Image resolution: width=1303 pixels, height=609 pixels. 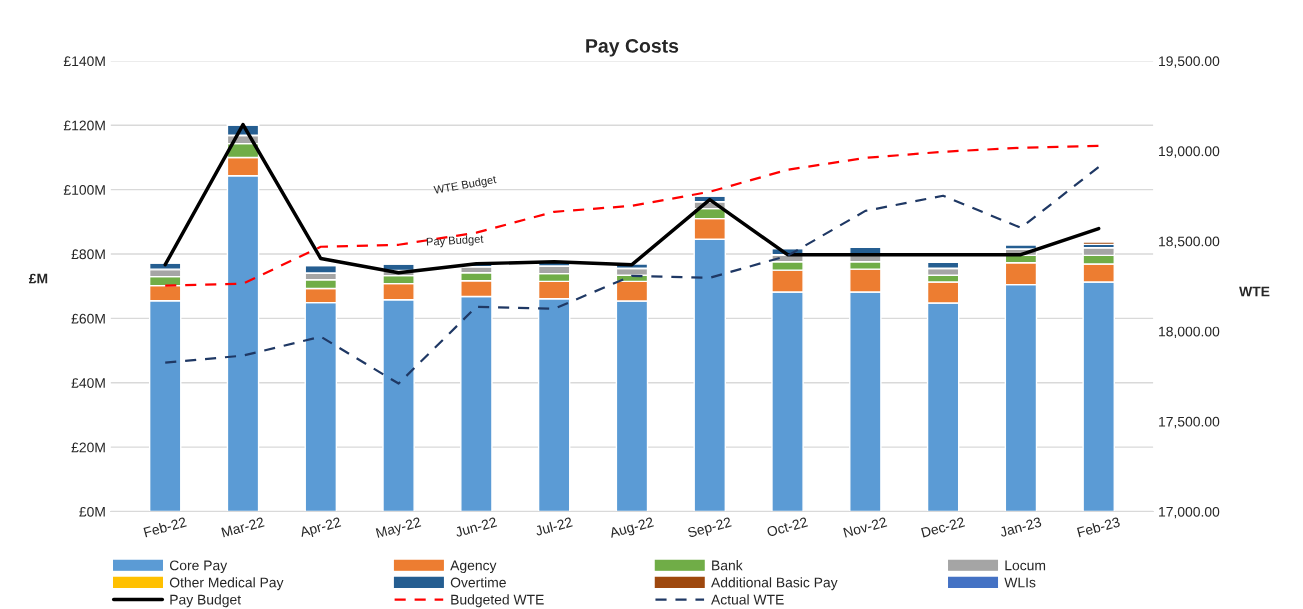 I want to click on x-tick-label: Sep-22, so click(x=710, y=528).